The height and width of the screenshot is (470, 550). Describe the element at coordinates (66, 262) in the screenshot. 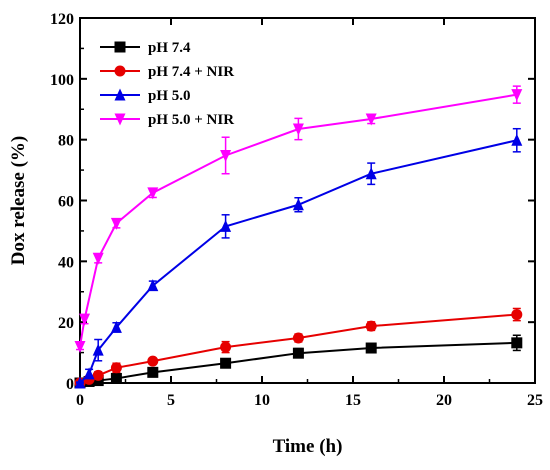

I see `y-tick-label: 40` at that location.